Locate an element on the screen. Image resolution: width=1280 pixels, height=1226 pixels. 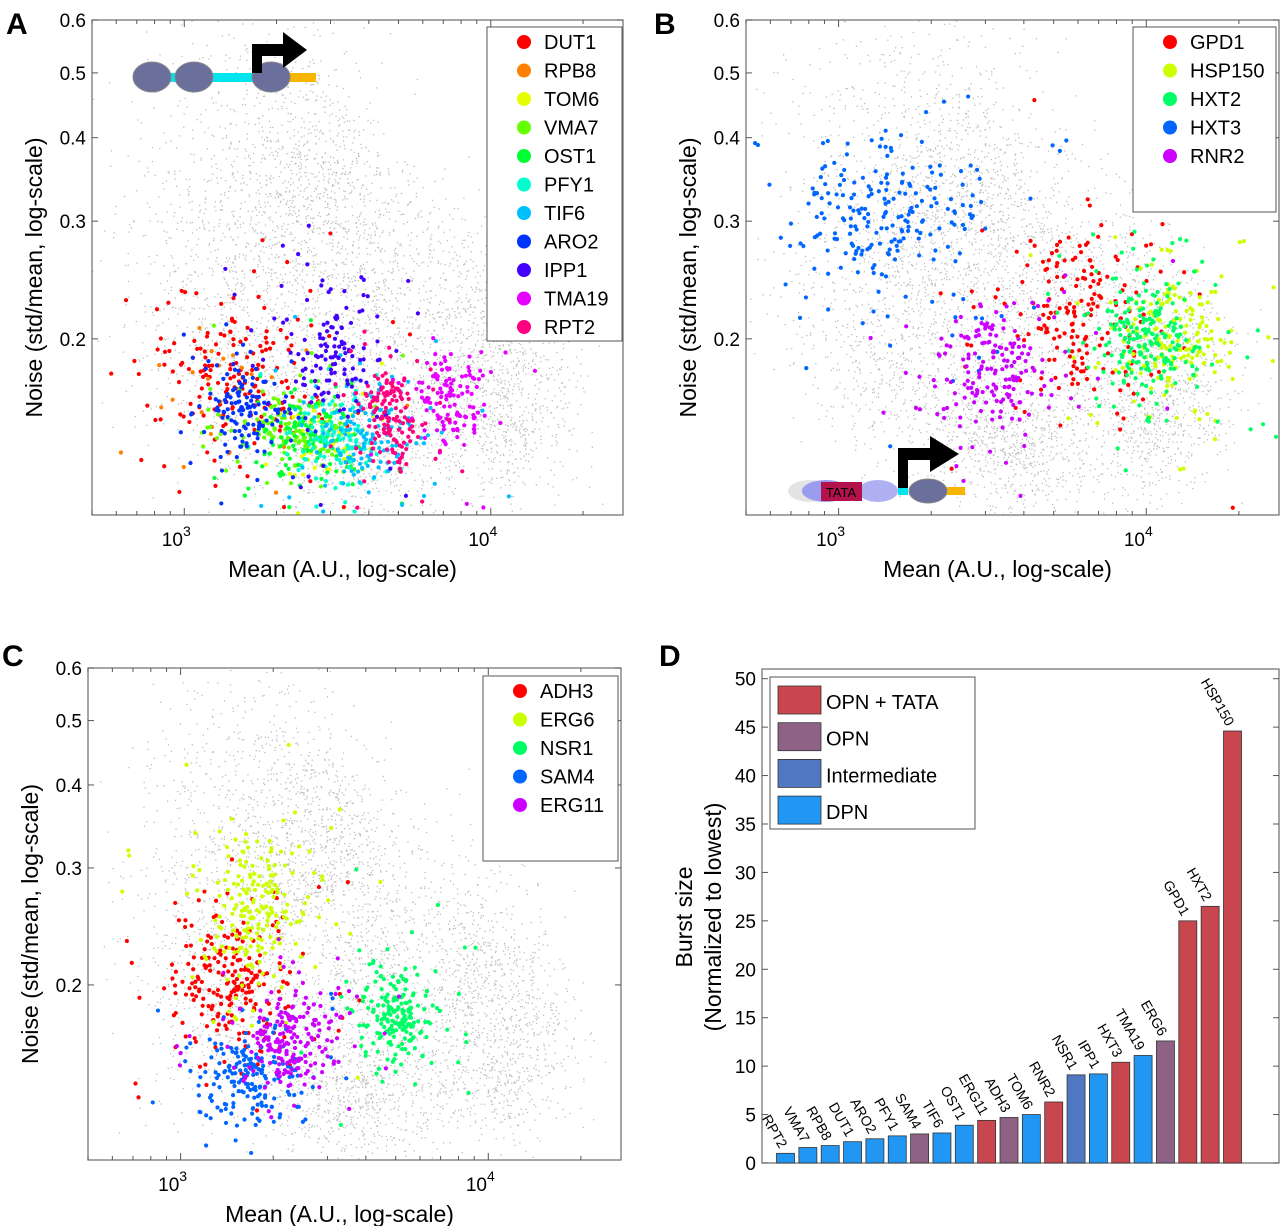
point-dut1 is located at coordinates (134, 361).